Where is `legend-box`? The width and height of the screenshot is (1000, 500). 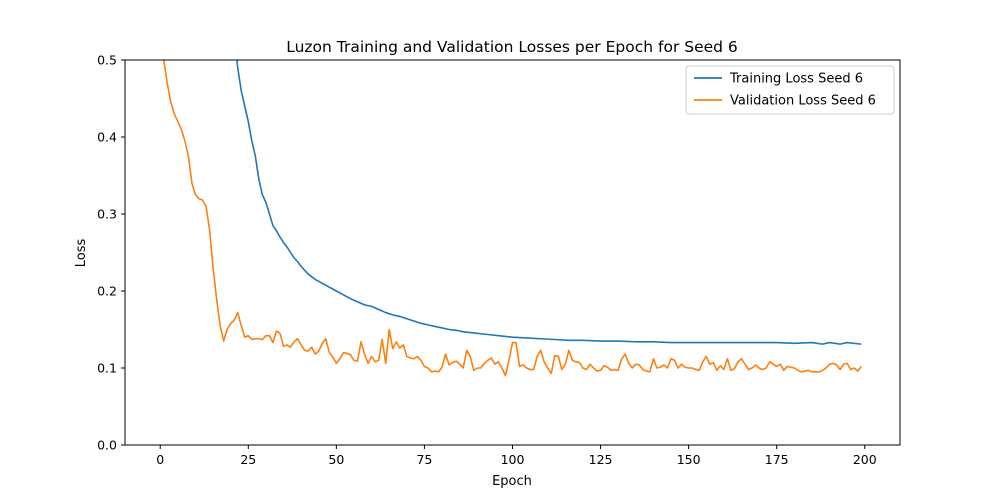
legend-box is located at coordinates (790, 90).